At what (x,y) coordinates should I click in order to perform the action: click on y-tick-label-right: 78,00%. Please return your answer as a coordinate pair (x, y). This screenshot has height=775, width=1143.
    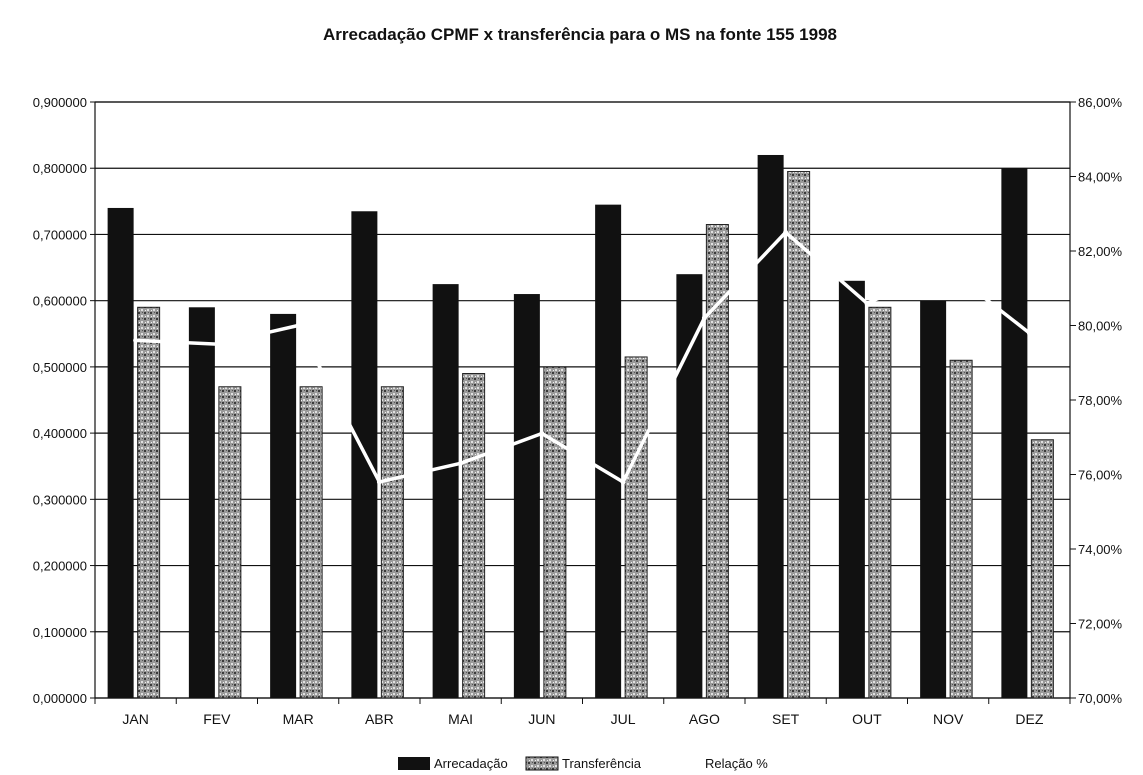
    Looking at the image, I should click on (1100, 400).